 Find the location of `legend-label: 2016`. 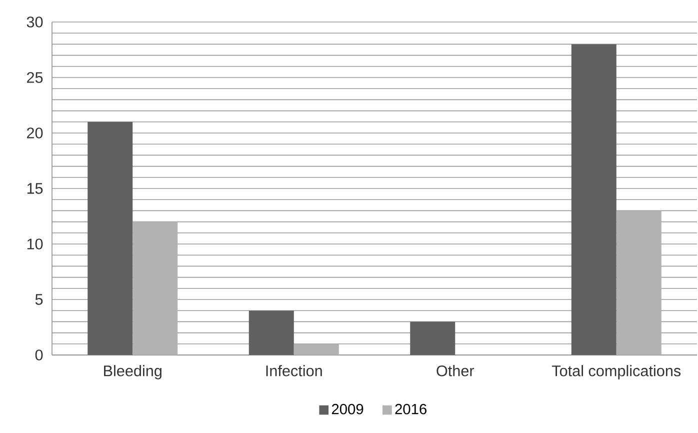

legend-label: 2016 is located at coordinates (410, 409).